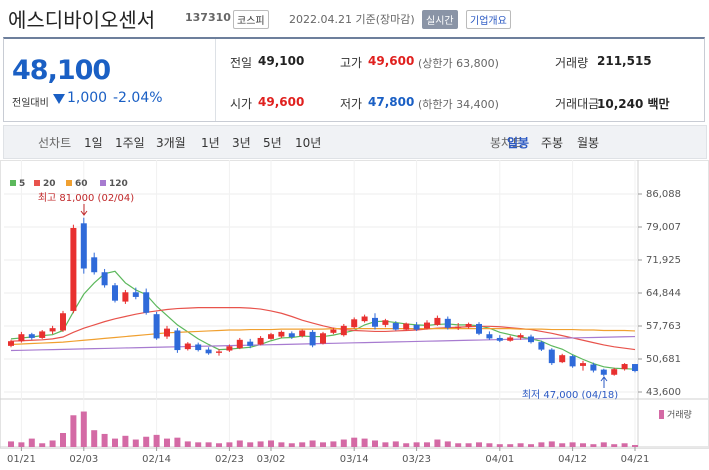 Image resolution: width=709 pixels, height=470 pixels. What do you see at coordinates (81, 184) in the screenshot?
I see `legend-label: 60` at bounding box center [81, 184].